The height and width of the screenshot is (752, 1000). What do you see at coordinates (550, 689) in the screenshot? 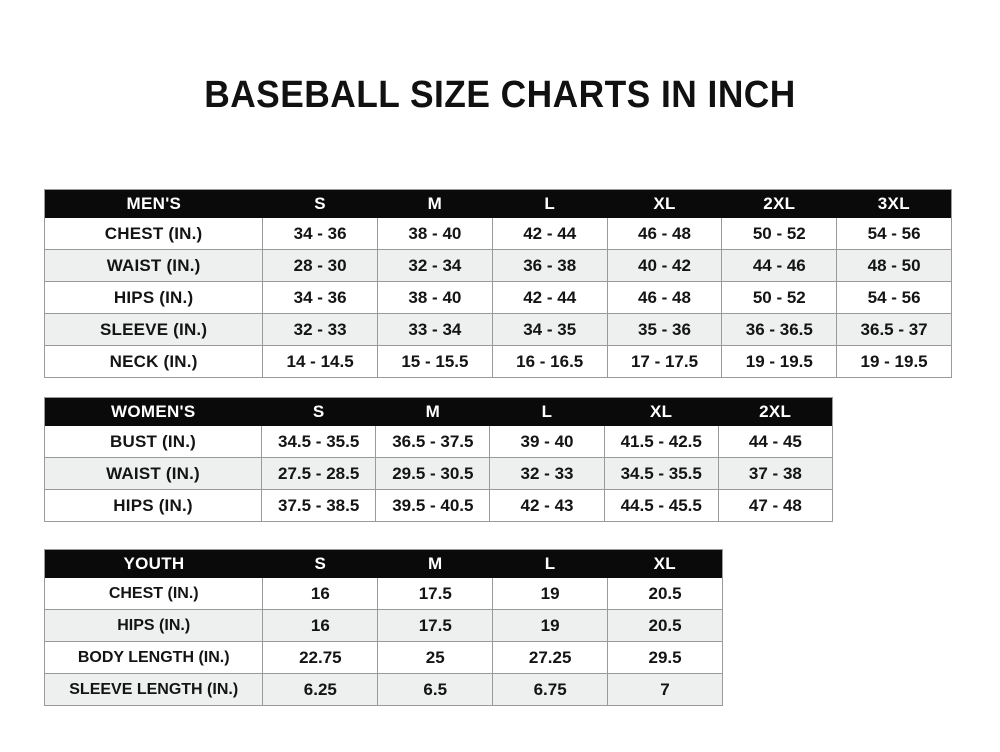
I see `cell-value: 6.75` at bounding box center [550, 689].